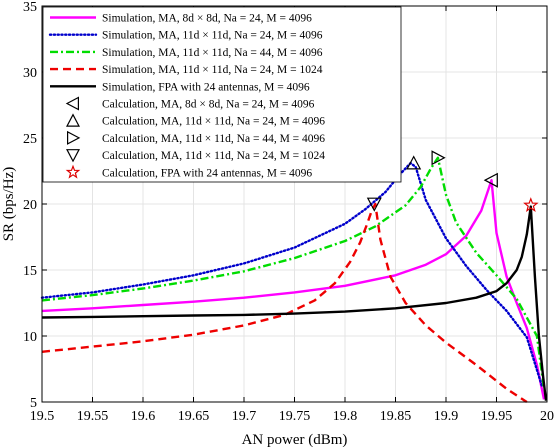 Image resolution: width=556 pixels, height=448 pixels. I want to click on y-tick-label: 15, so click(30, 271).